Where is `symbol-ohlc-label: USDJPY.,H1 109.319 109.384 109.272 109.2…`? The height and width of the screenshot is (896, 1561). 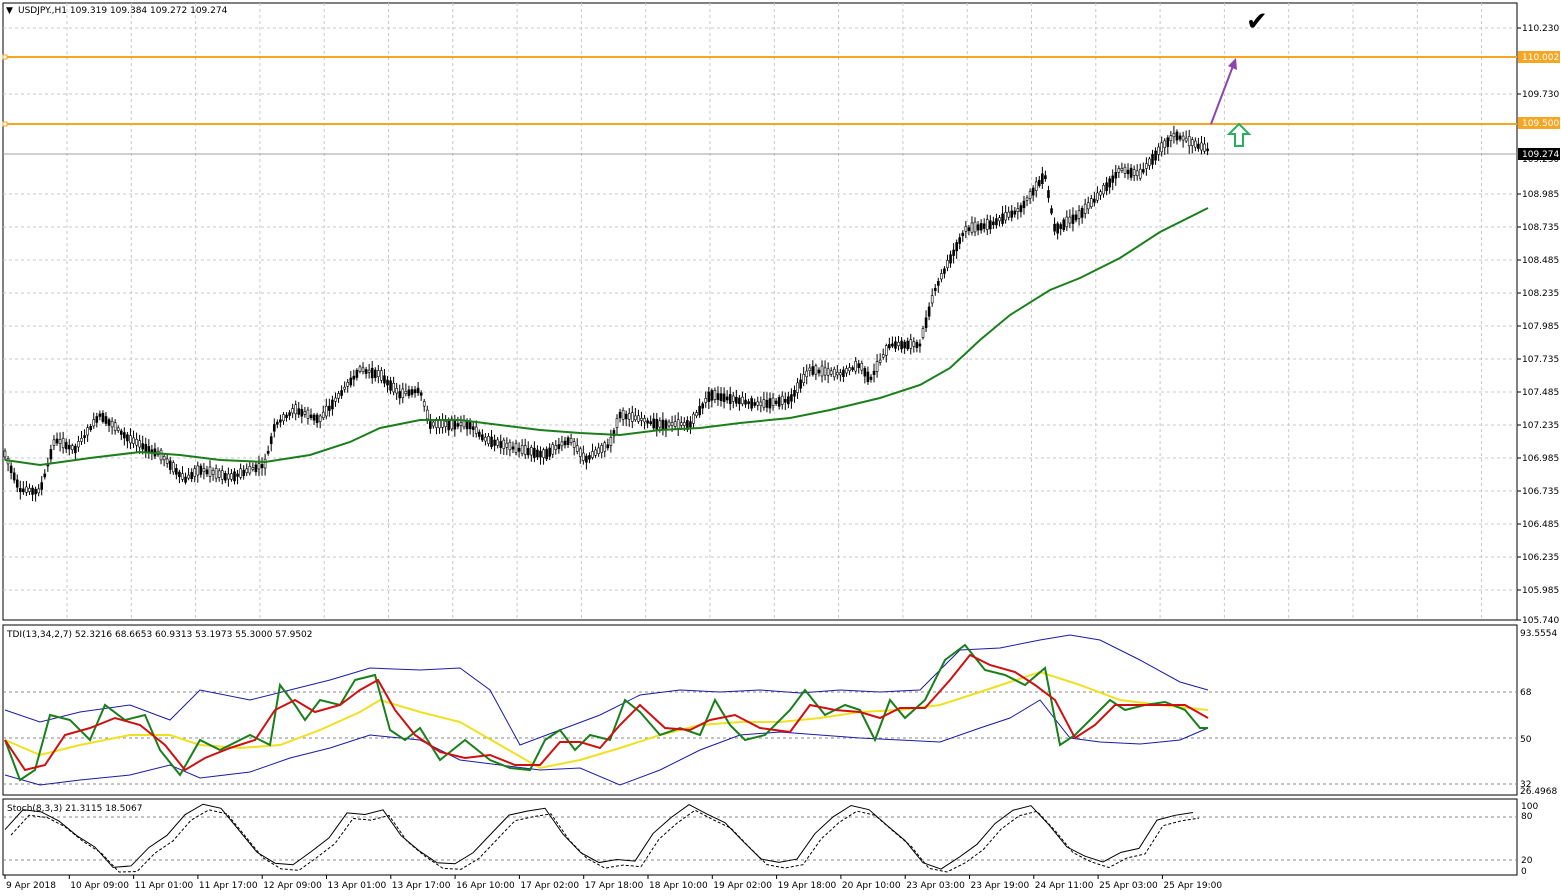
symbol-ohlc-label: USDJPY.,H1 109.319 109.384 109.272 109.2… is located at coordinates (123, 11).